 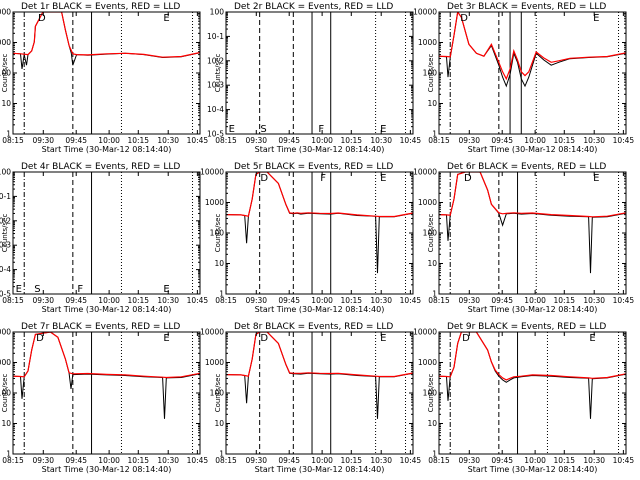 I want to click on panel-title: Det 3r BLACK = Events, RED = LLD, so click(x=526, y=7).